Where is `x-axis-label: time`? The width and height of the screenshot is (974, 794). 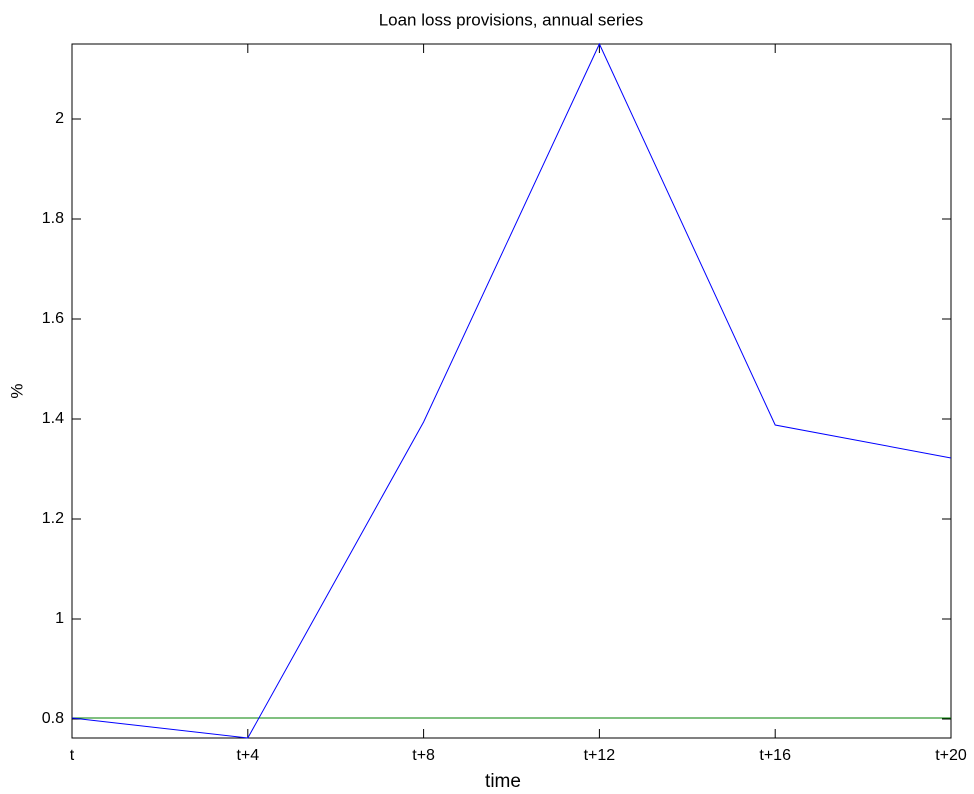 x-axis-label: time is located at coordinates (503, 781).